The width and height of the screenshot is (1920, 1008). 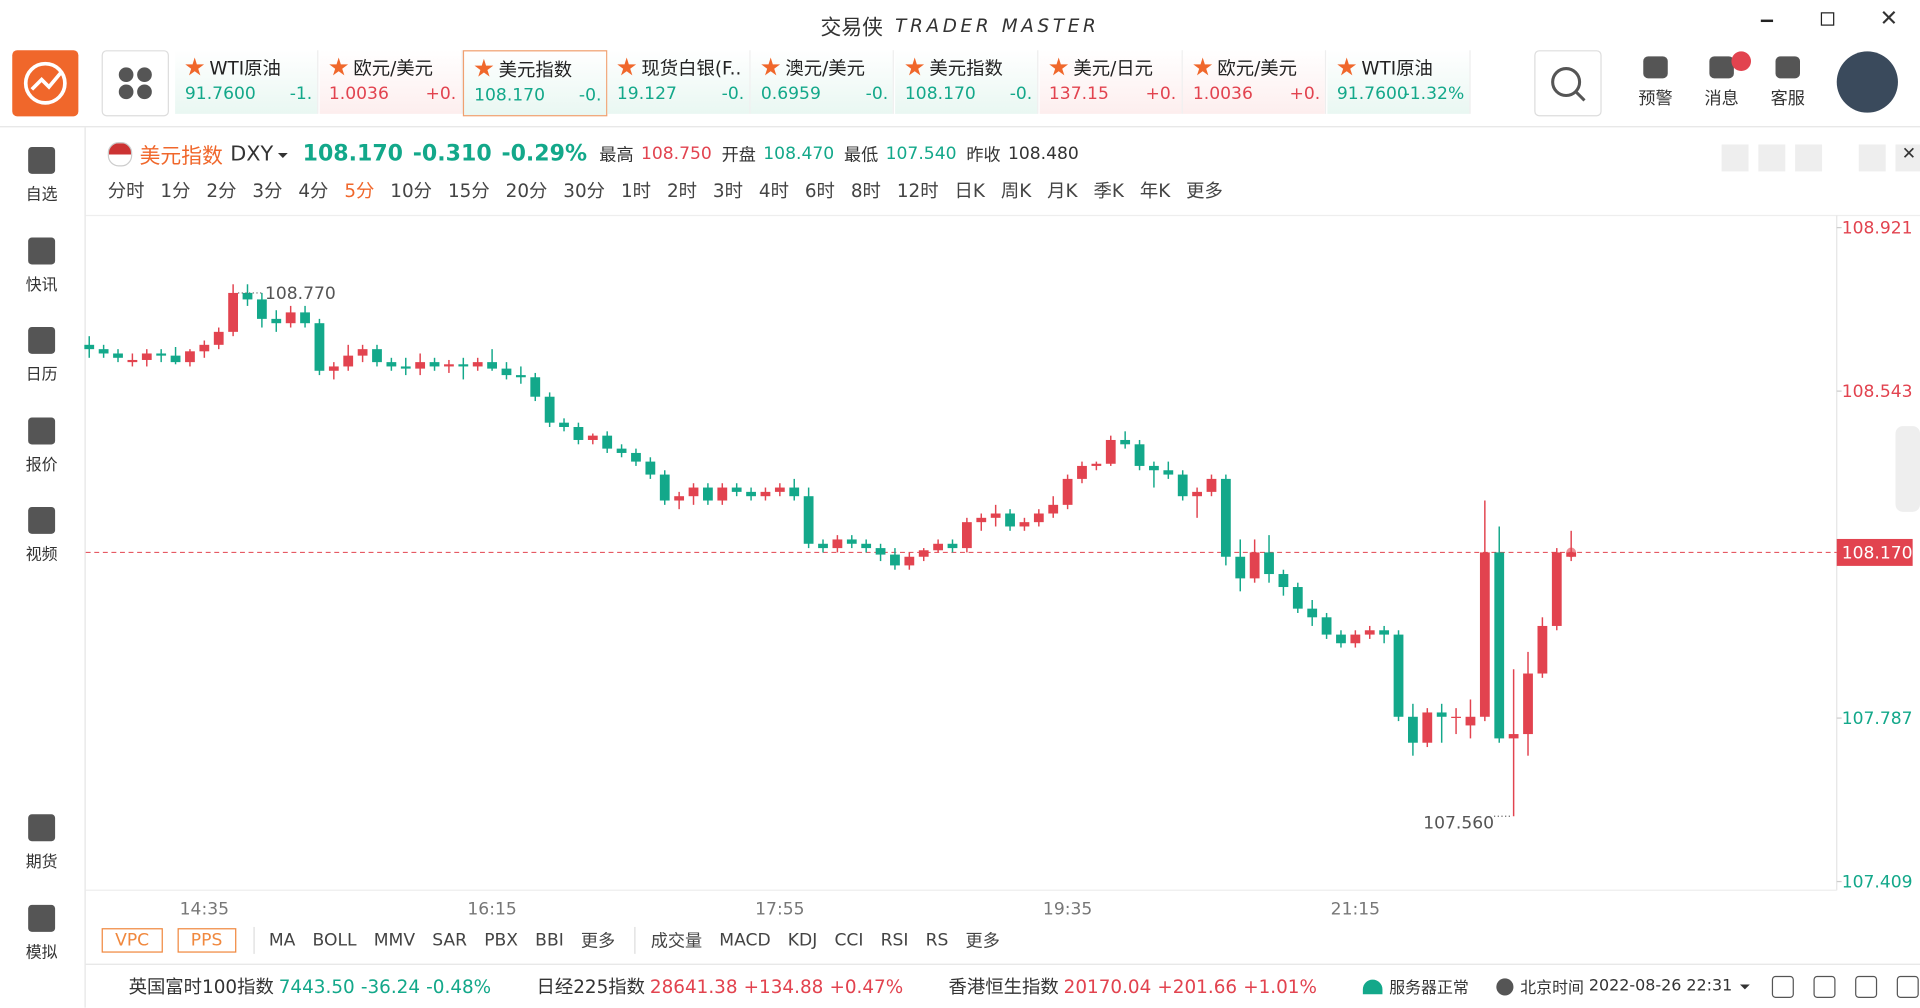 What do you see at coordinates (865, 191) in the screenshot?
I see `period-button: 8时` at bounding box center [865, 191].